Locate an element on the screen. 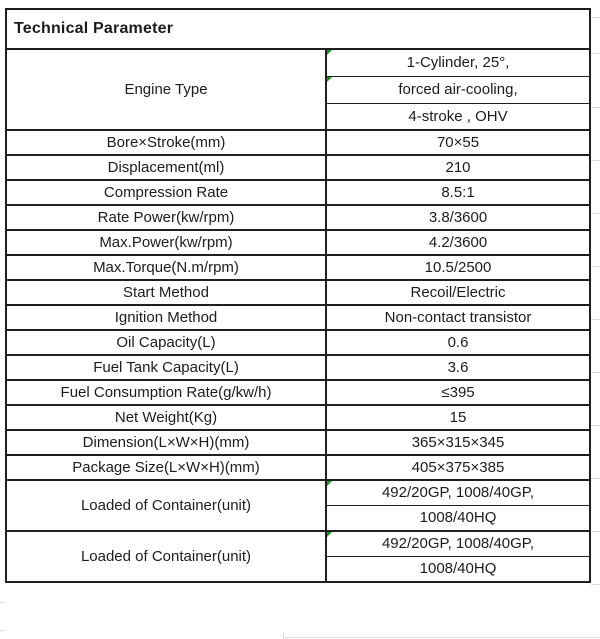 The height and width of the screenshot is (639, 600). table-title-row: Technical Parameter is located at coordinates (298, 29).